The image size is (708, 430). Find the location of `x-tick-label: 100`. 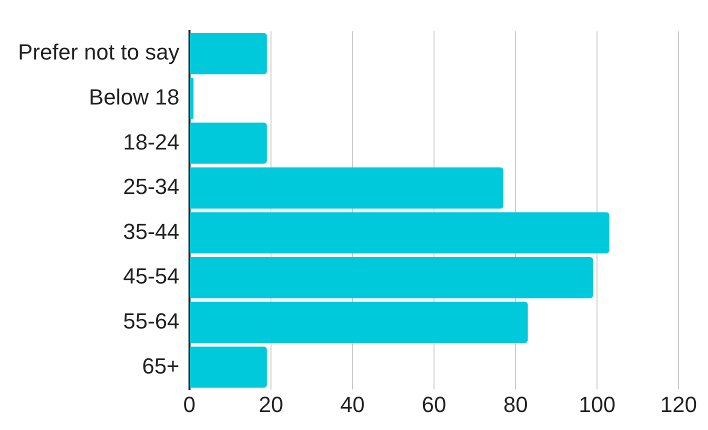

x-tick-label: 100 is located at coordinates (597, 404).